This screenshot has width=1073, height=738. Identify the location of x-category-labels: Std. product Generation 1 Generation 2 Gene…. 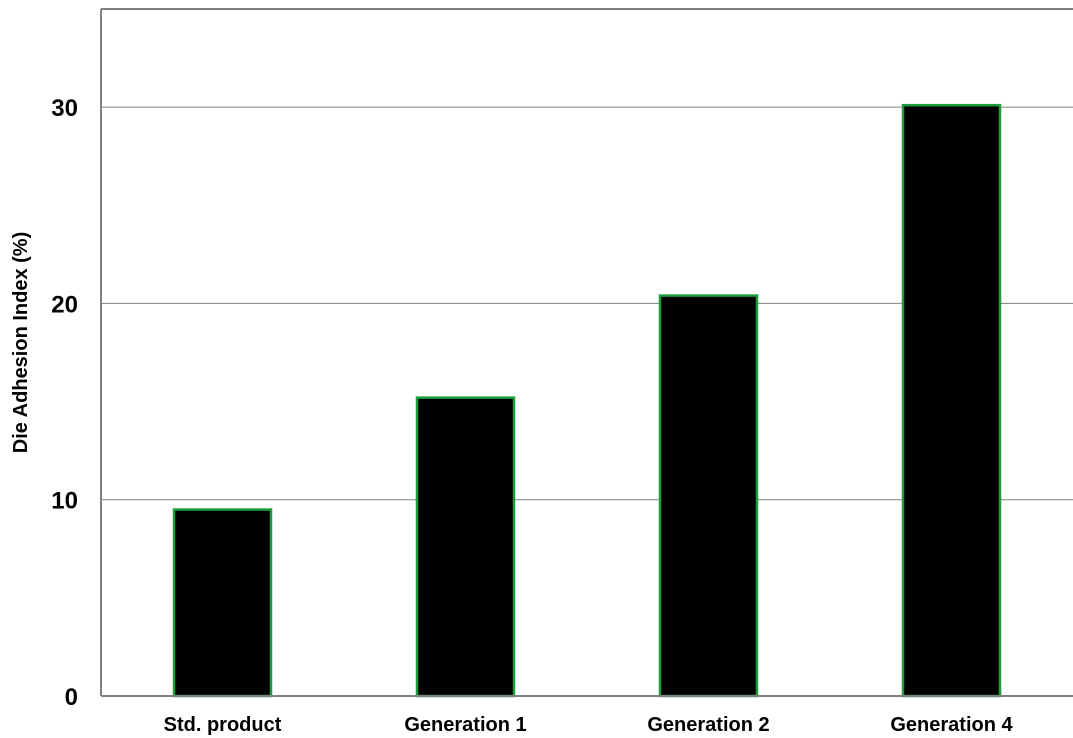
(589, 725).